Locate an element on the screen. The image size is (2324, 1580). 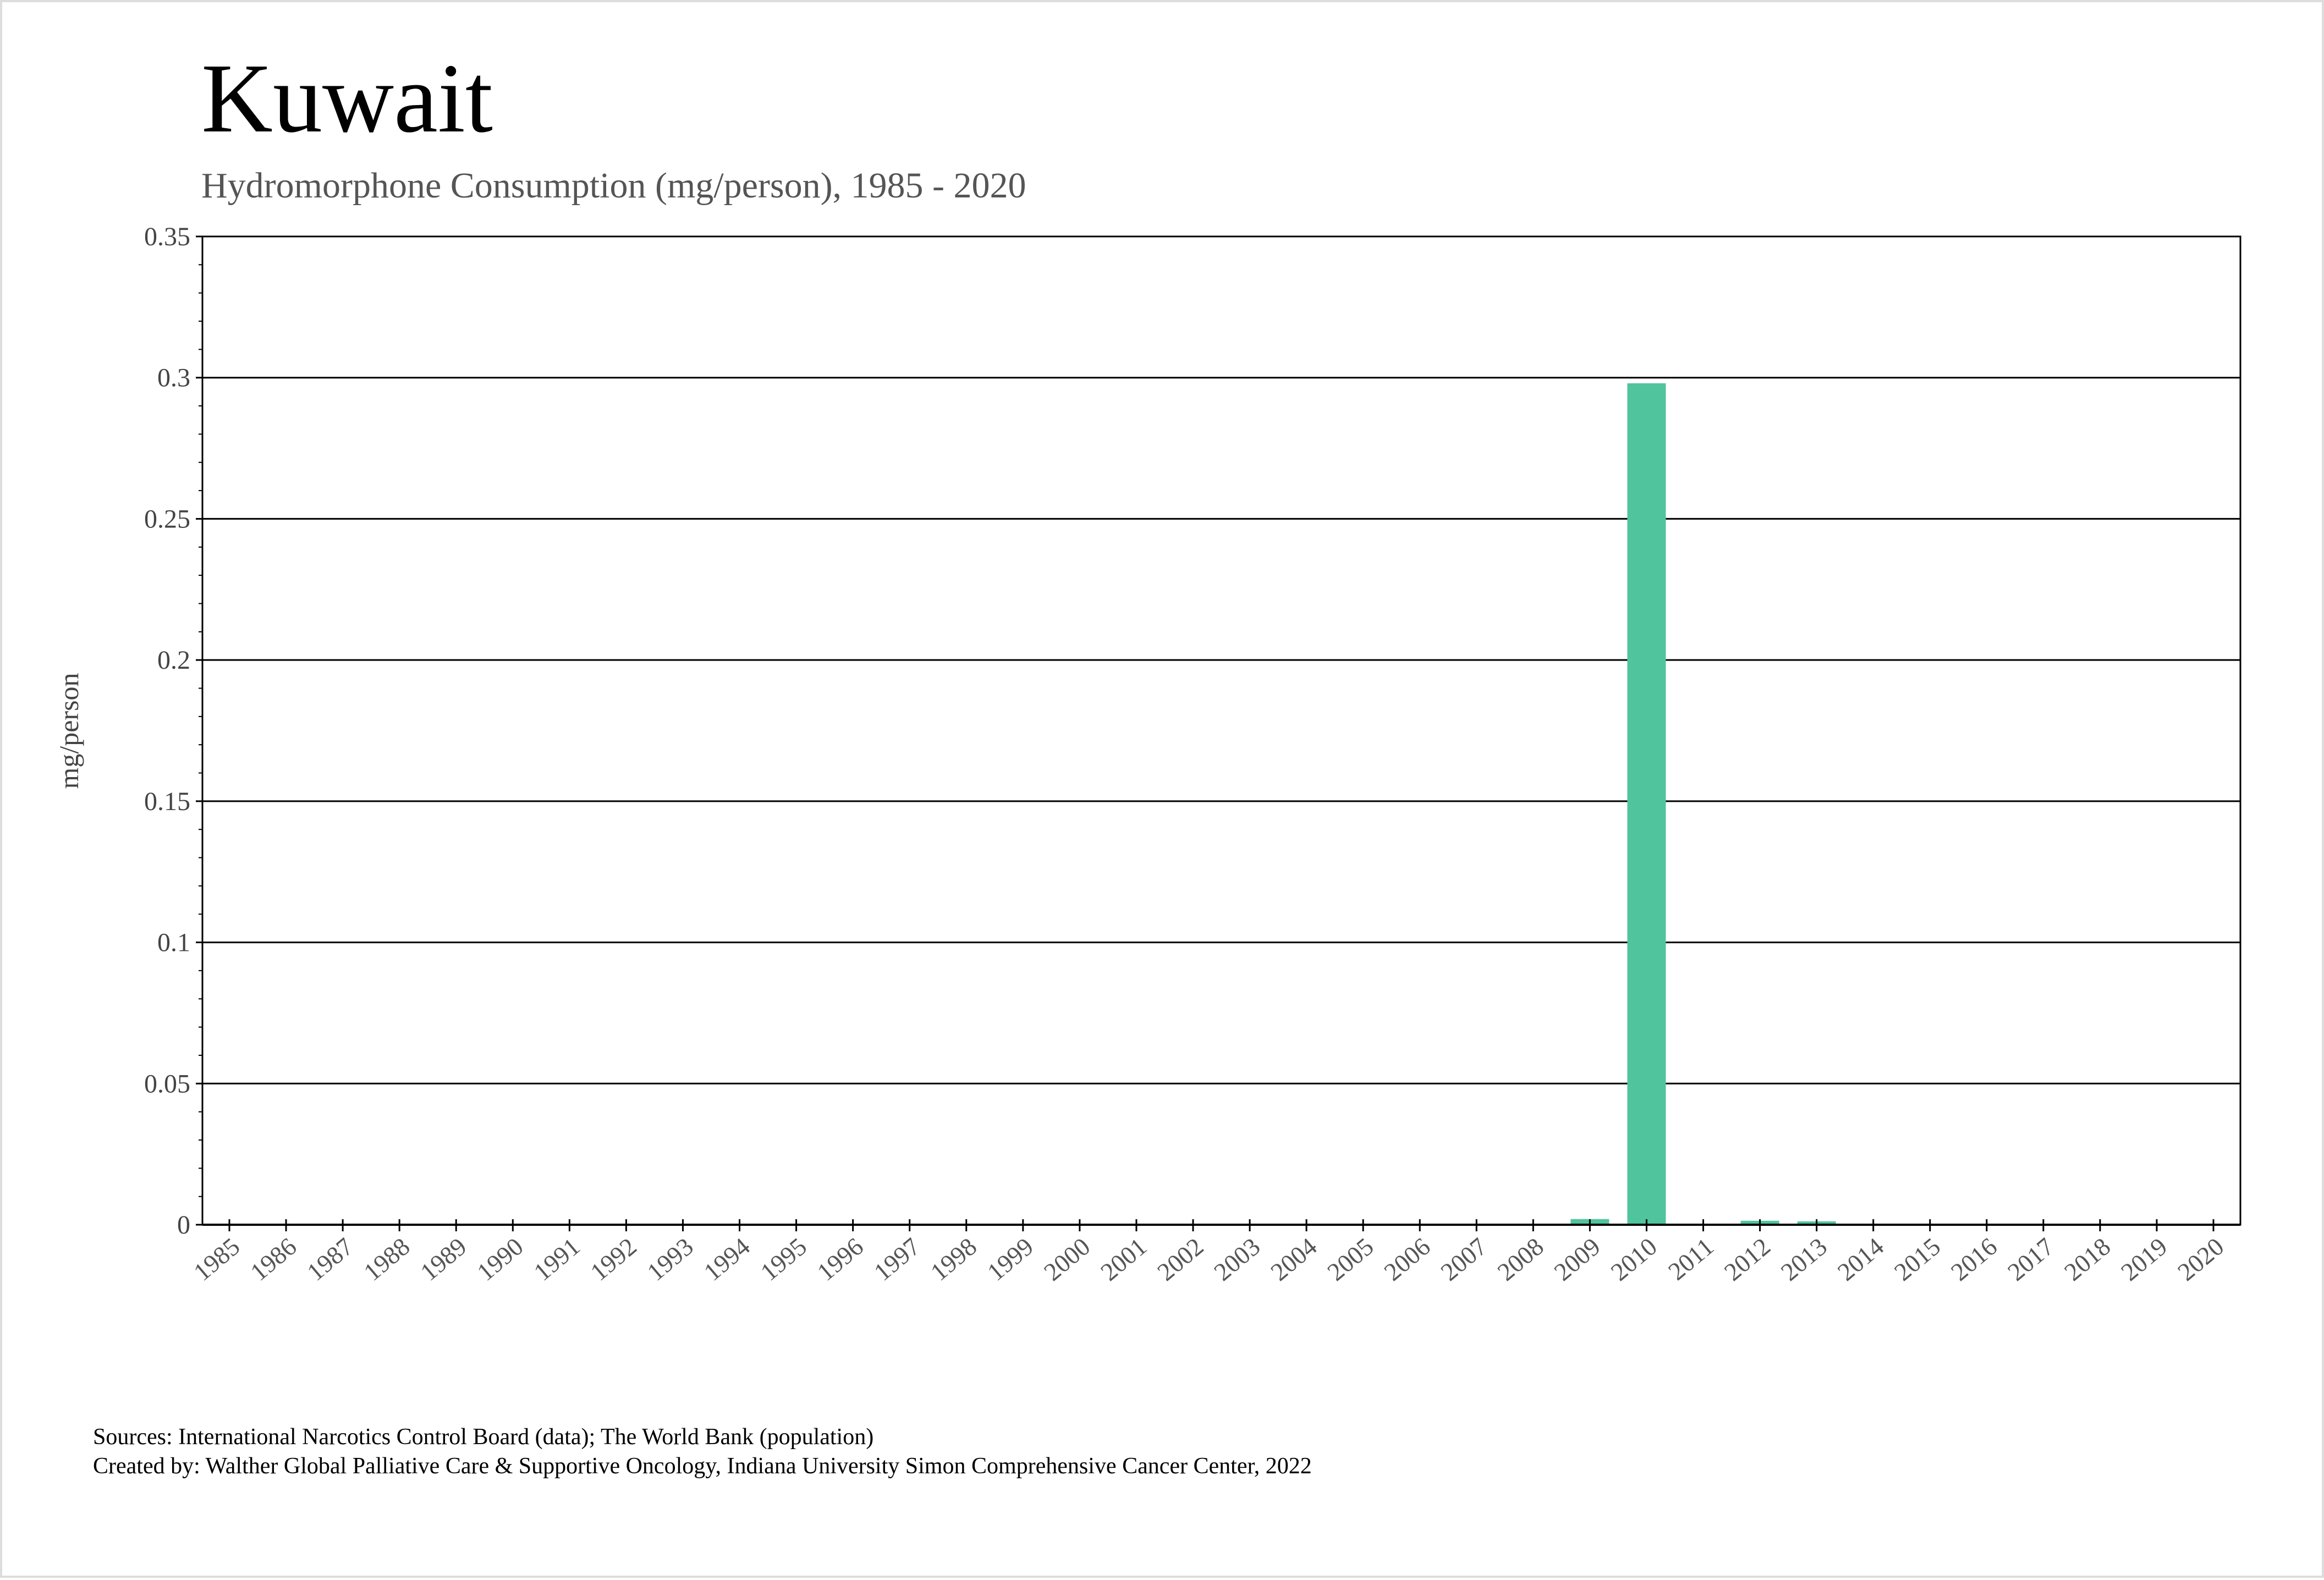
x-tick-label: 2012 is located at coordinates (1748, 1259).